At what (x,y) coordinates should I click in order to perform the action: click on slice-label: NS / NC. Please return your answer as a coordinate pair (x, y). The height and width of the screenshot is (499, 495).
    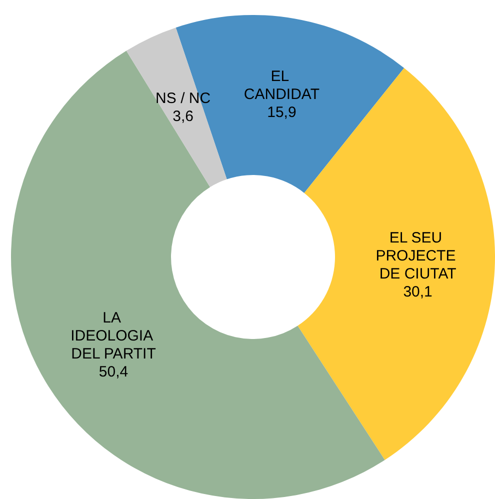
    Looking at the image, I should click on (183, 99).